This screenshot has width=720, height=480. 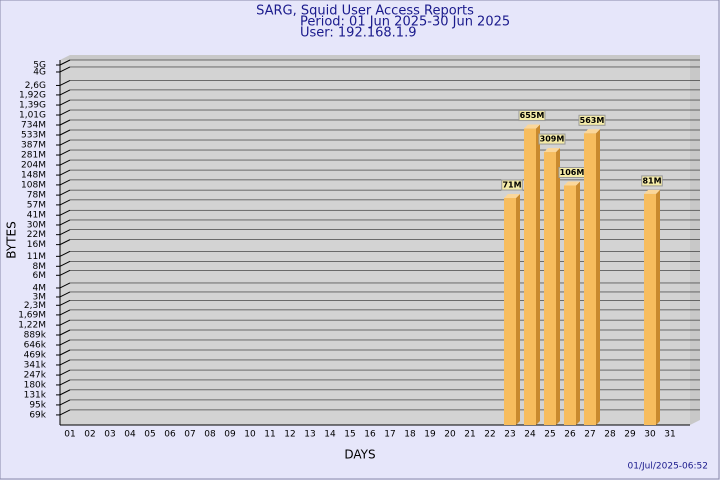 What do you see at coordinates (33, 156) in the screenshot?
I see `y-tick-label: 281M` at bounding box center [33, 156].